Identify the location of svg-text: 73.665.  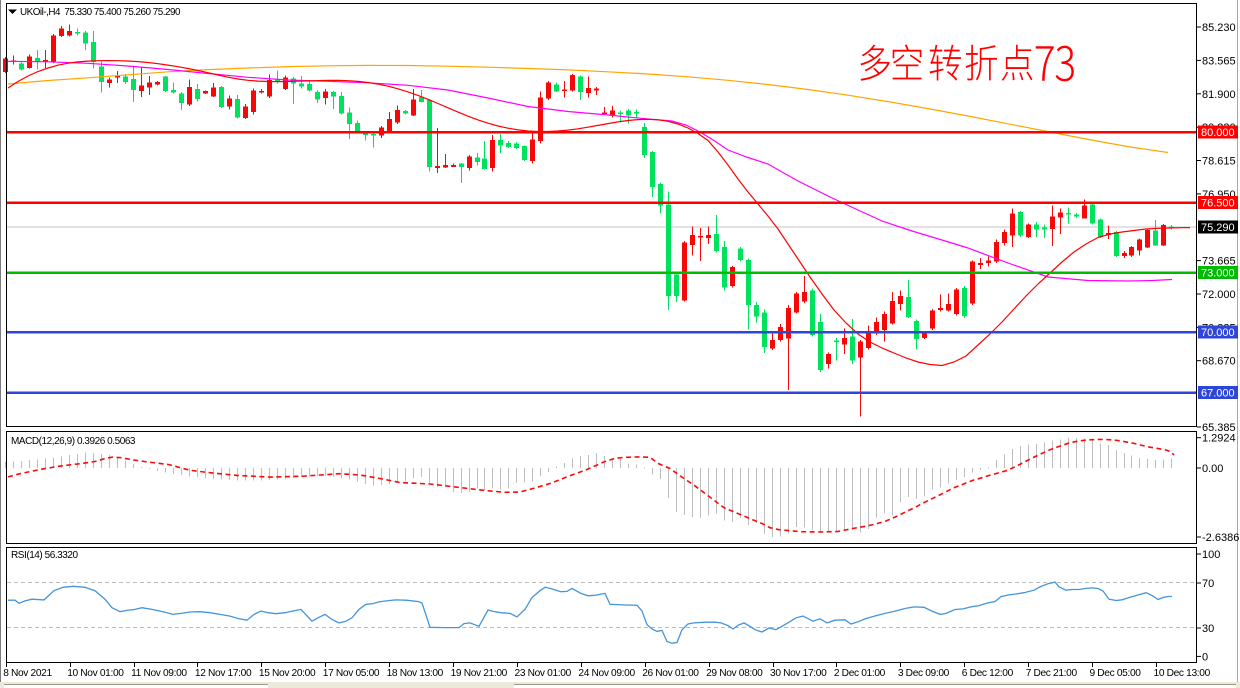
(1219, 262).